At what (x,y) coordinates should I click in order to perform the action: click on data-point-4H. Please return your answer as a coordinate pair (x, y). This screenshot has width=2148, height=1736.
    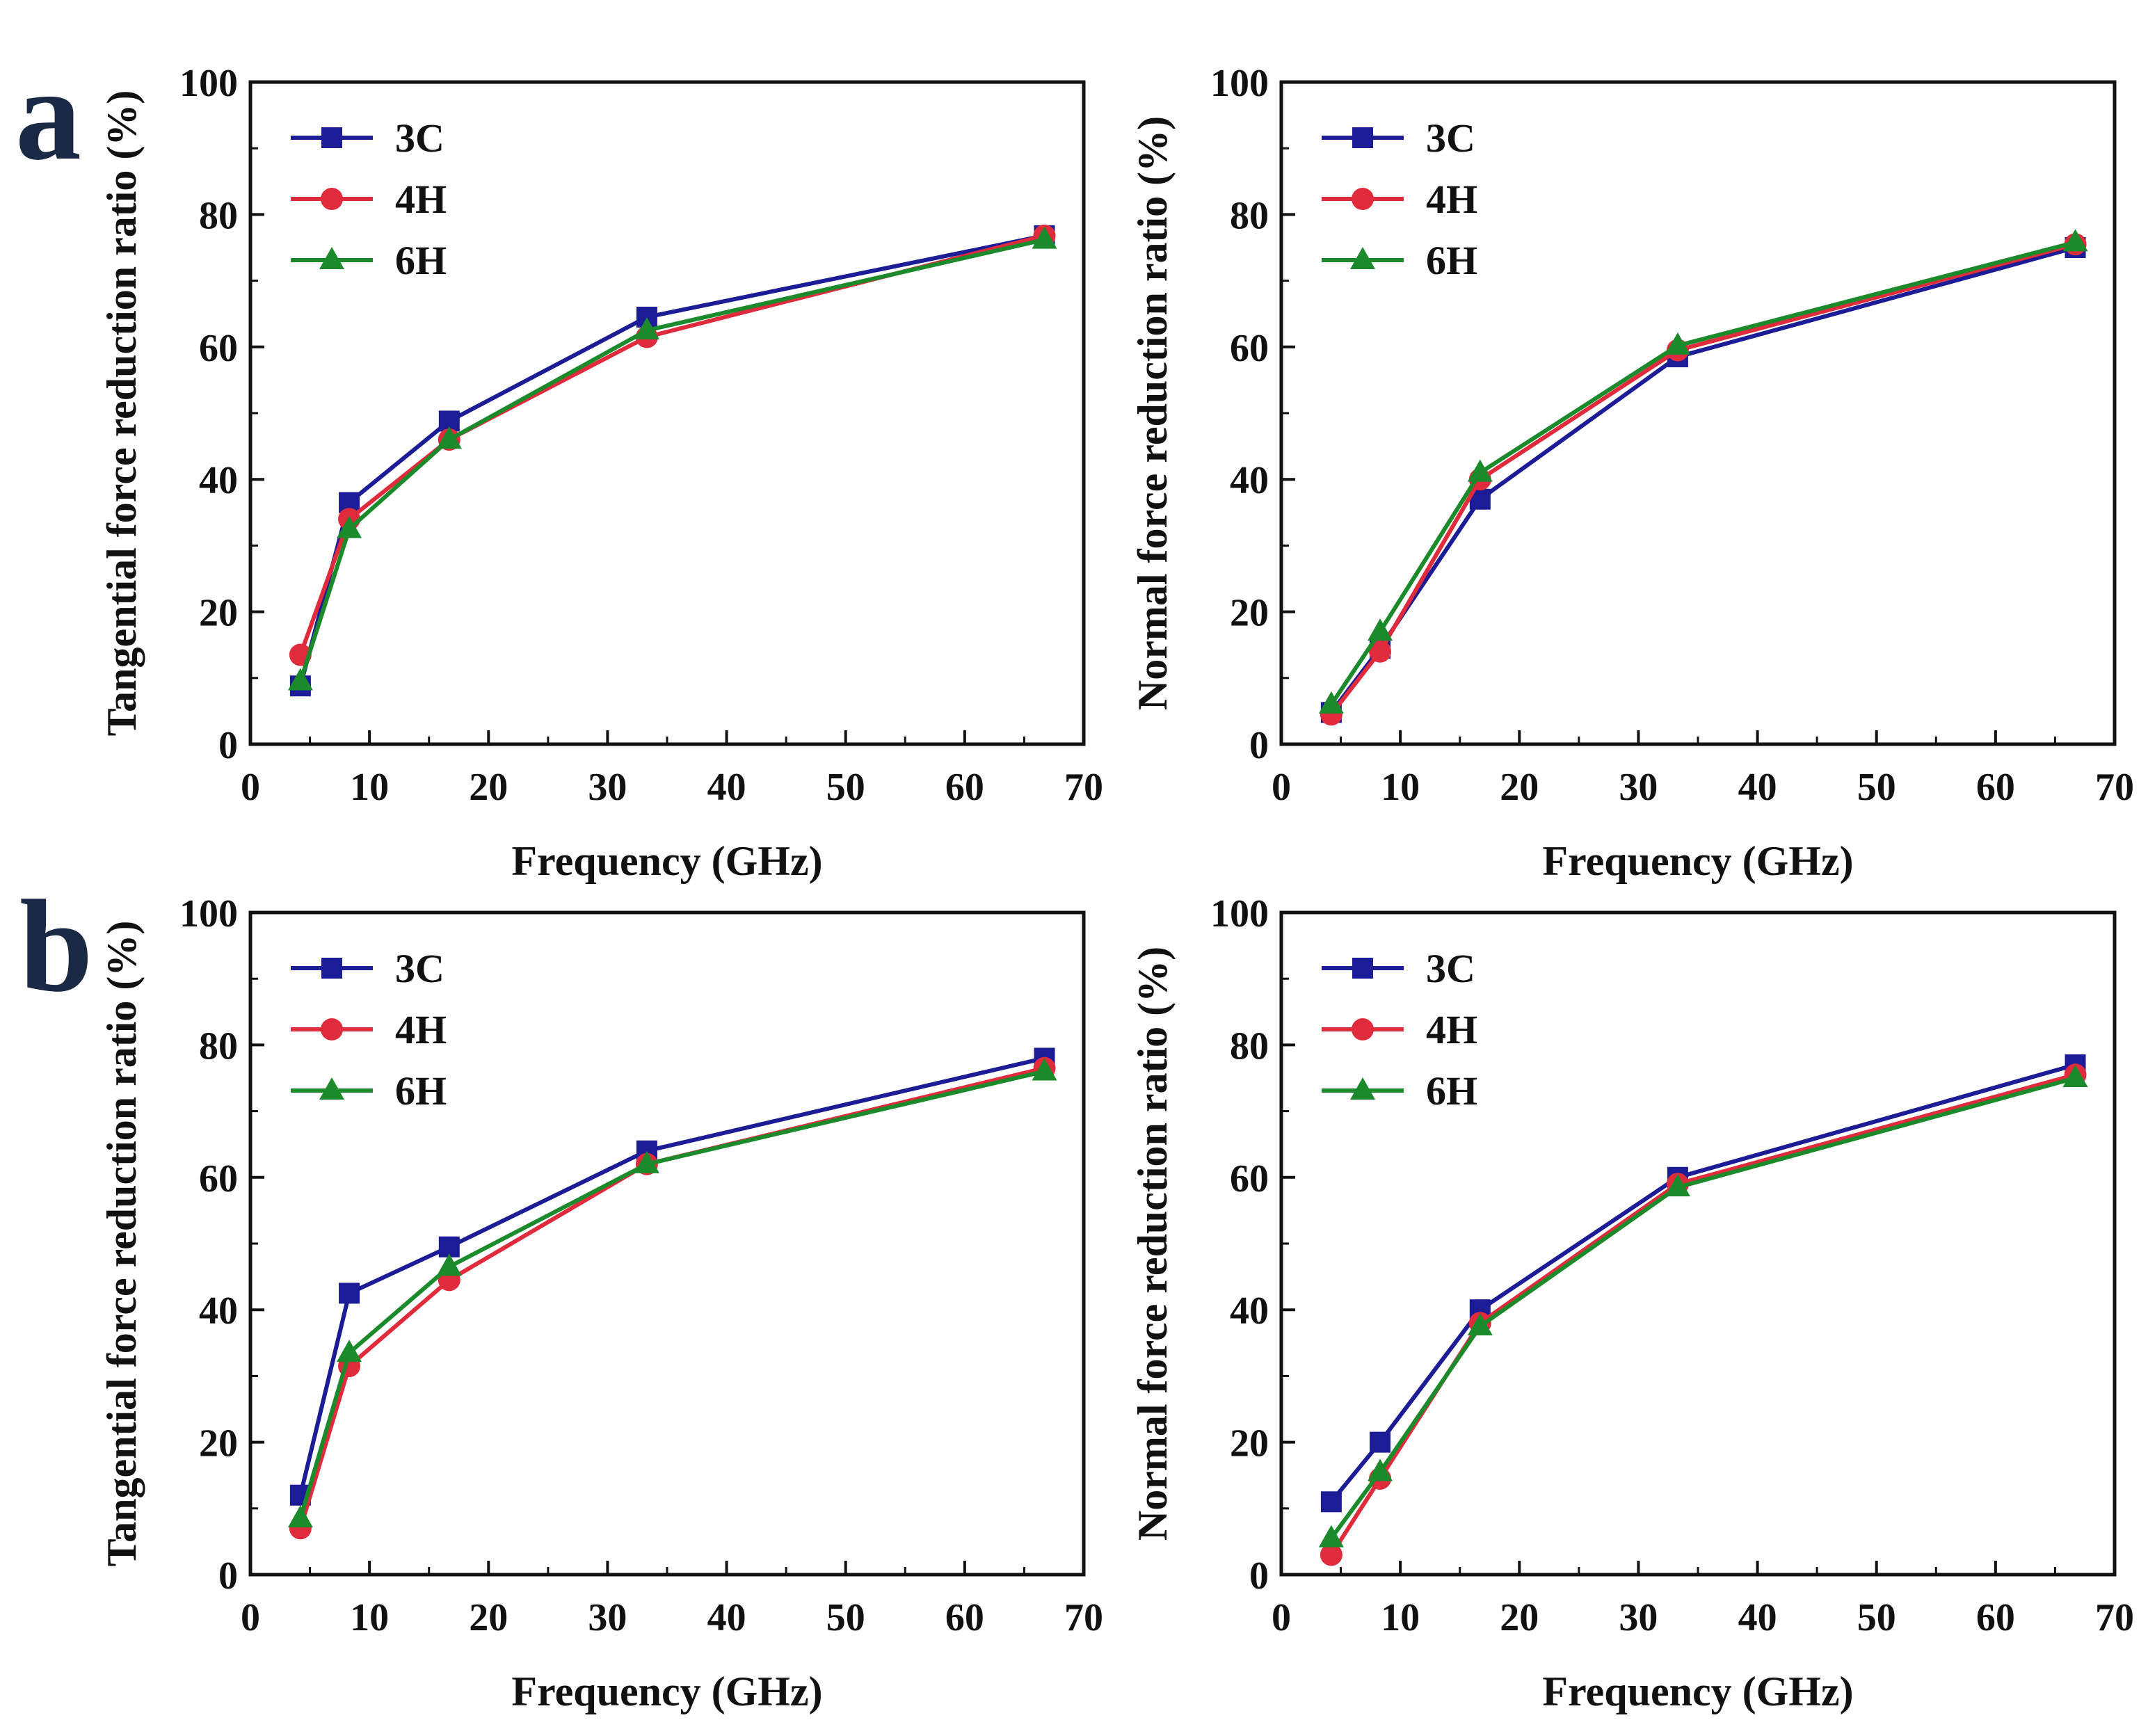
    Looking at the image, I should click on (1380, 651).